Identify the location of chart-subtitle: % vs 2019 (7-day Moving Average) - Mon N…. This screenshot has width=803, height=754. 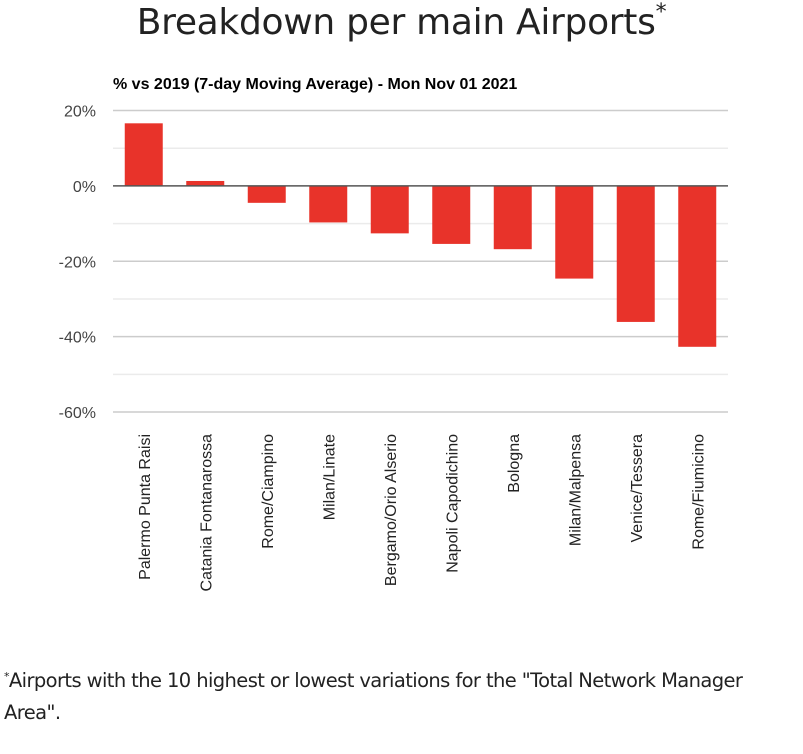
(315, 84).